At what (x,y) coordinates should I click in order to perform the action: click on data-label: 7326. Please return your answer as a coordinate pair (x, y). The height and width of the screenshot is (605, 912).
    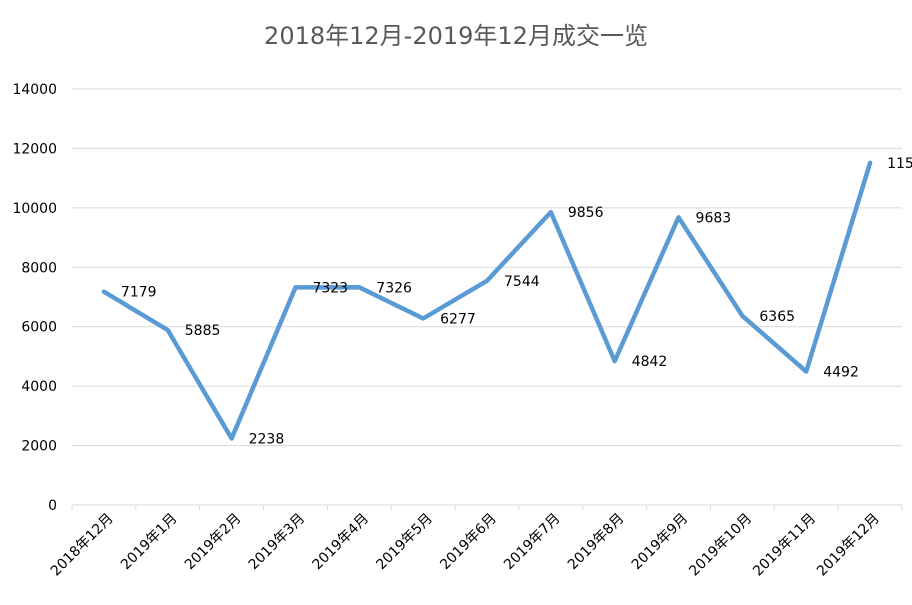
    Looking at the image, I should click on (394, 288).